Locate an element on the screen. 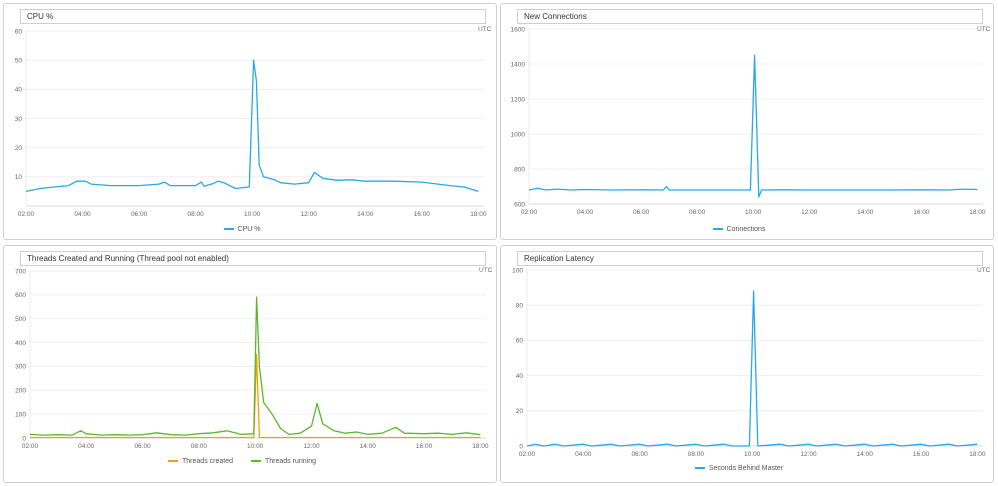  y-tick-label: 1400 is located at coordinates (518, 64).